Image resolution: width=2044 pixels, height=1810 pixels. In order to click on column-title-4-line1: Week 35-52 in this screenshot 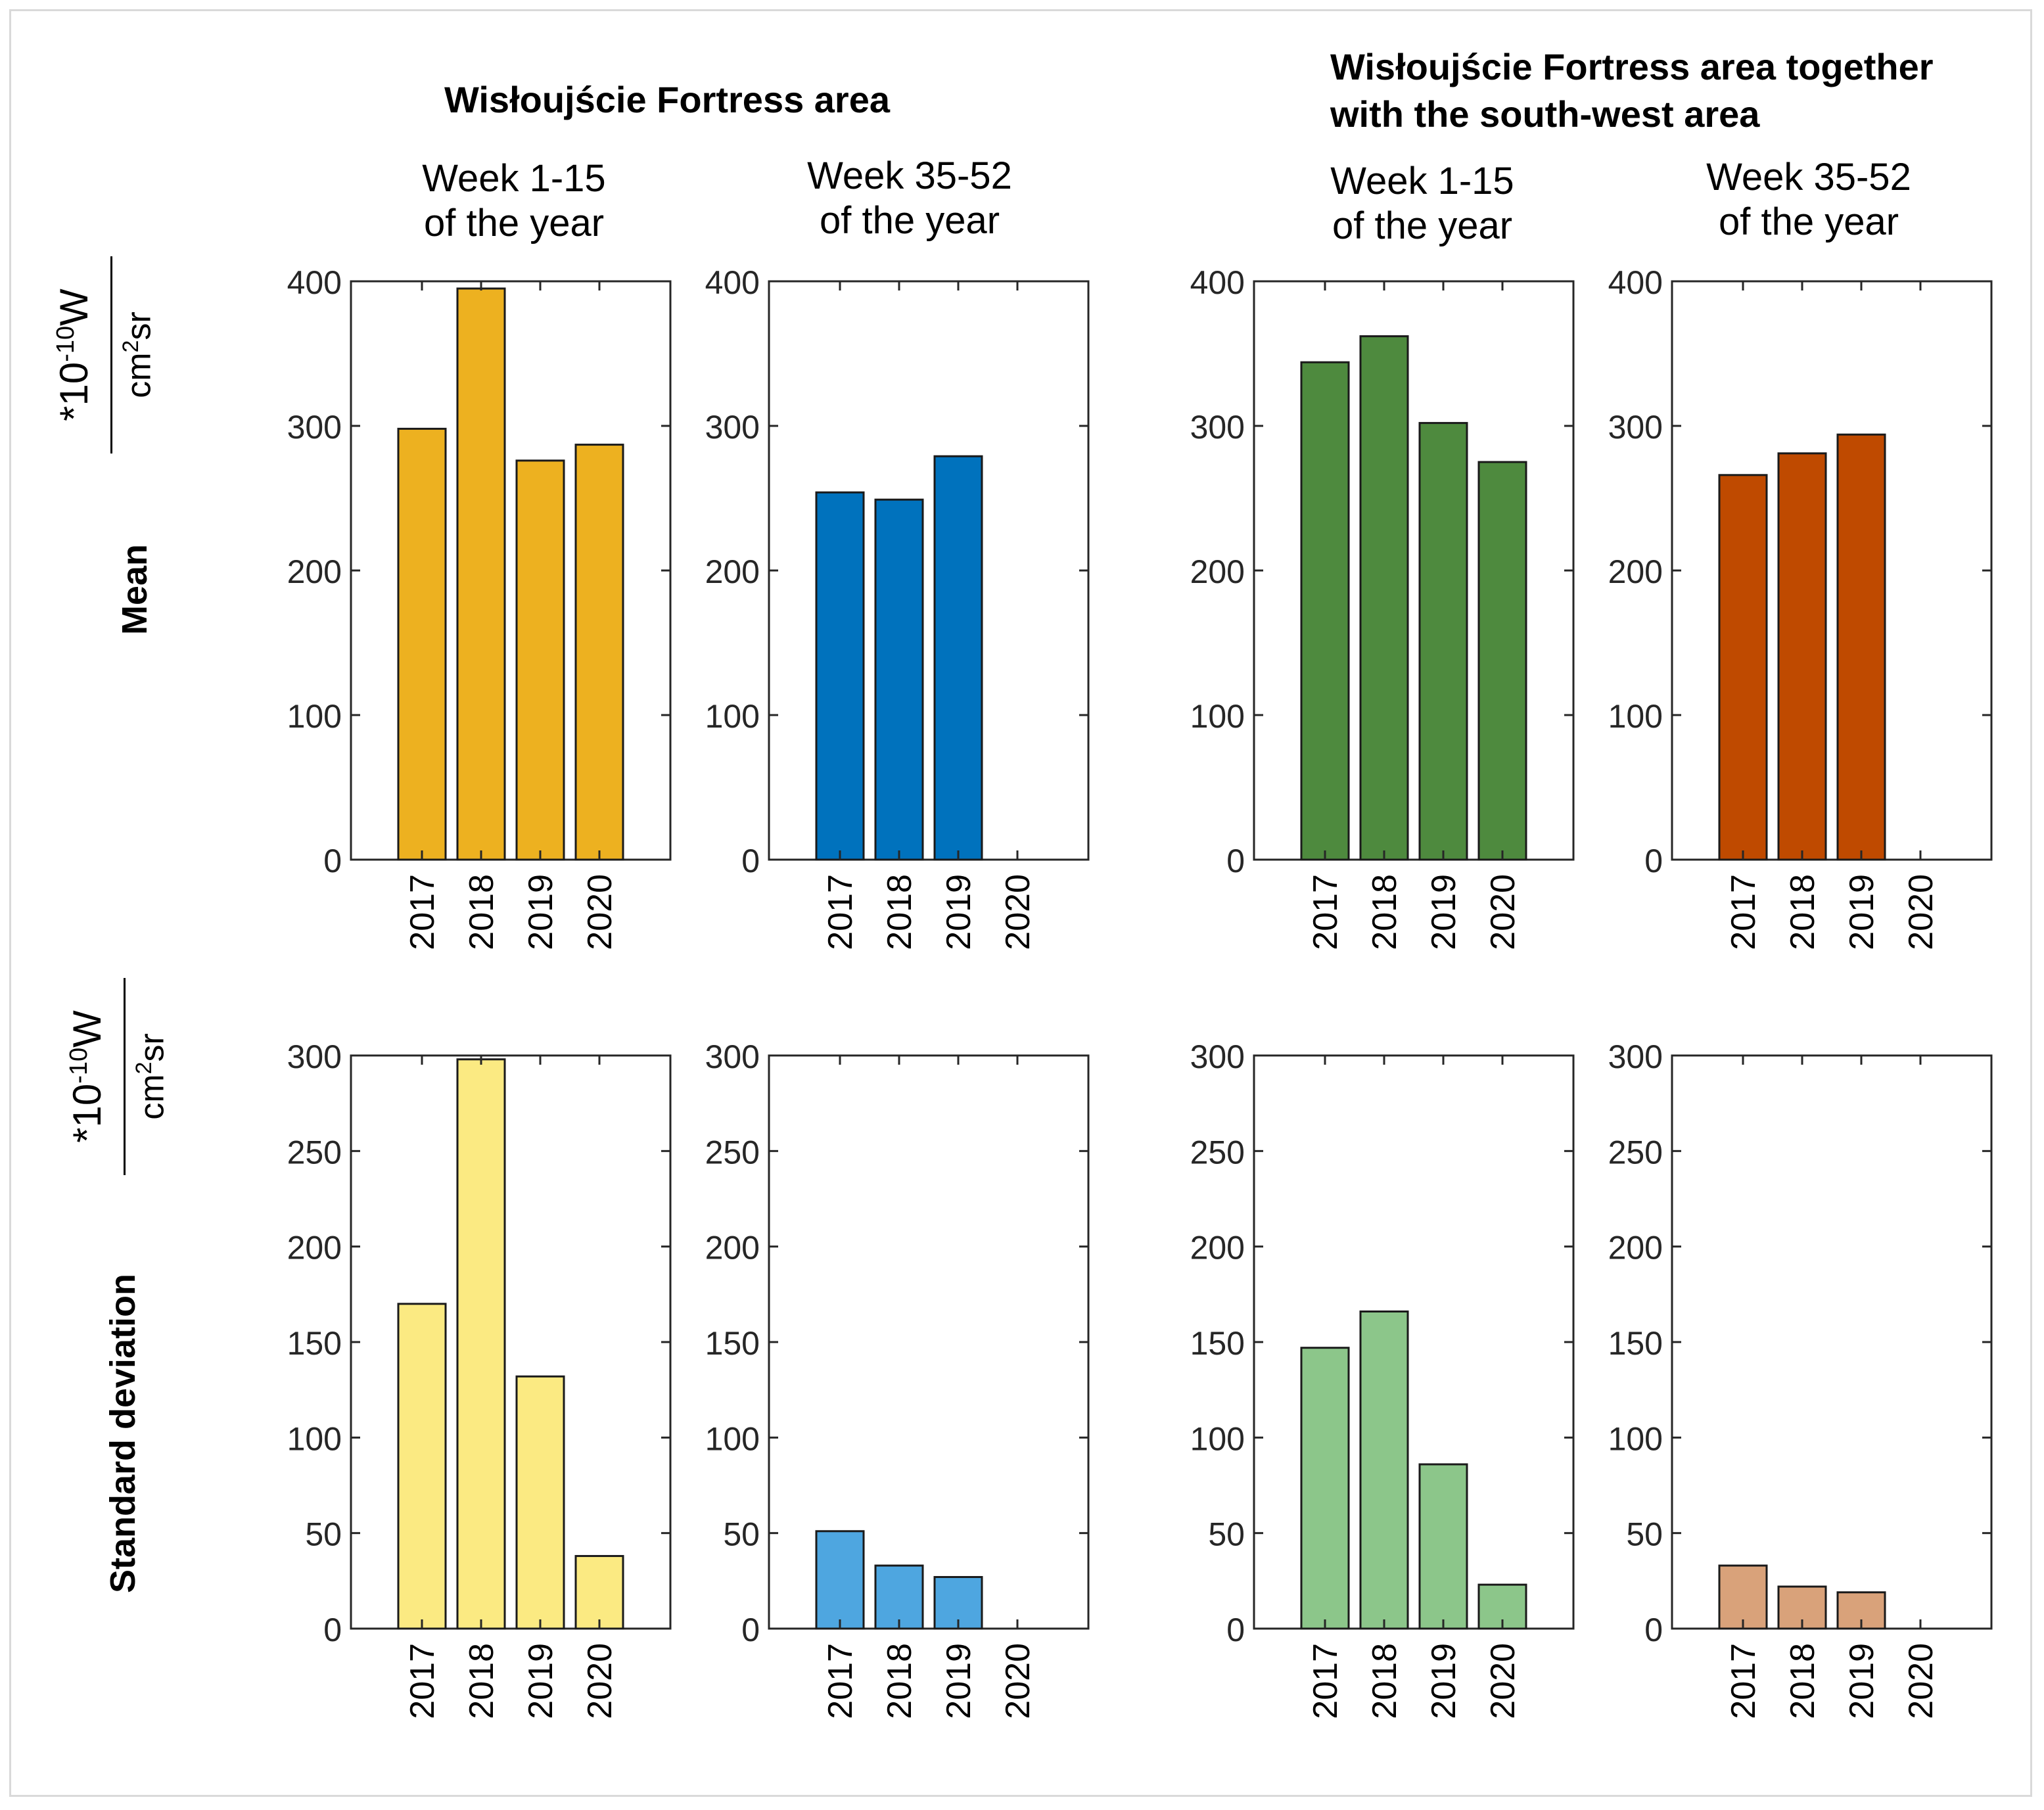, I will do `click(1808, 177)`.